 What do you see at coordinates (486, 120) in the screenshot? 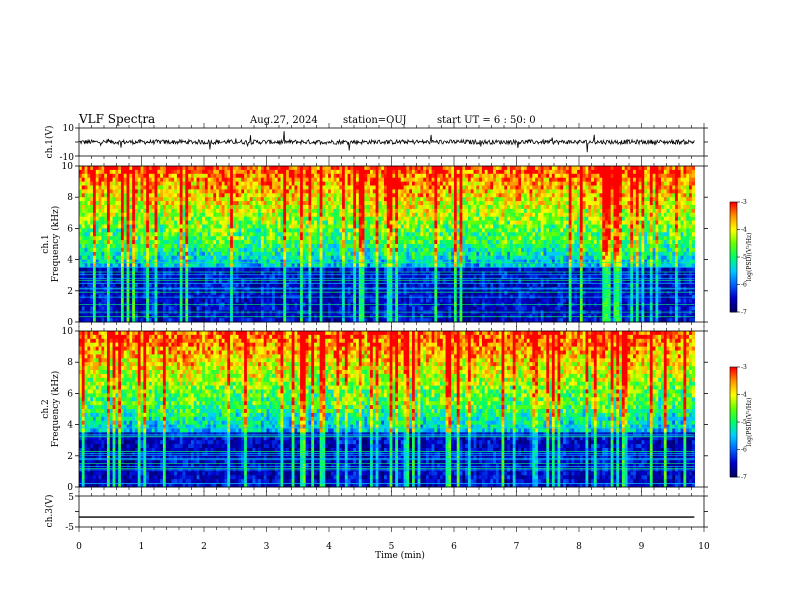
I see `start-ut-label: start UT = 6 : 50: 0` at bounding box center [486, 120].